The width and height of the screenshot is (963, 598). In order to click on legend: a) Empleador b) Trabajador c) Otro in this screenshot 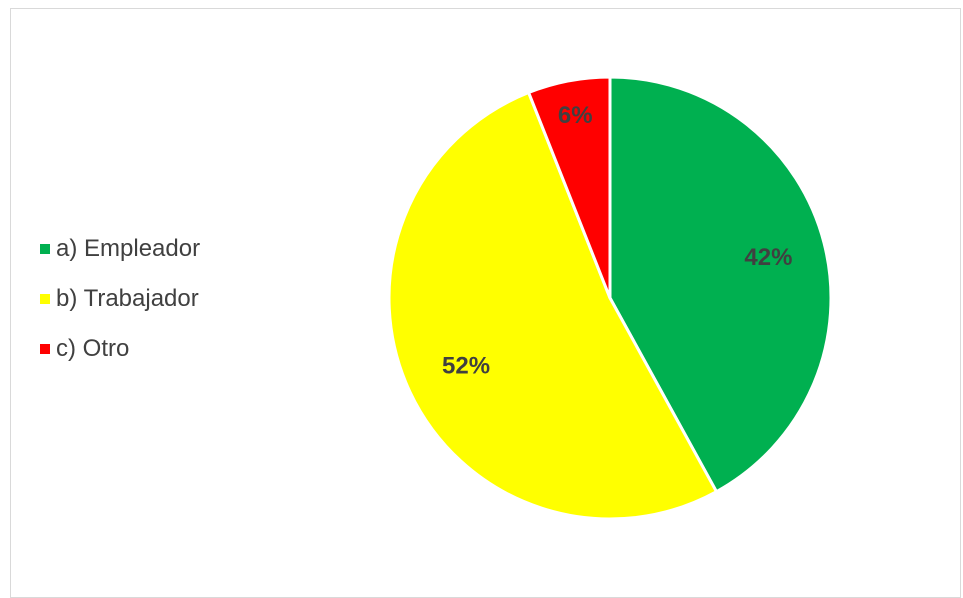, I will do `click(190, 307)`.